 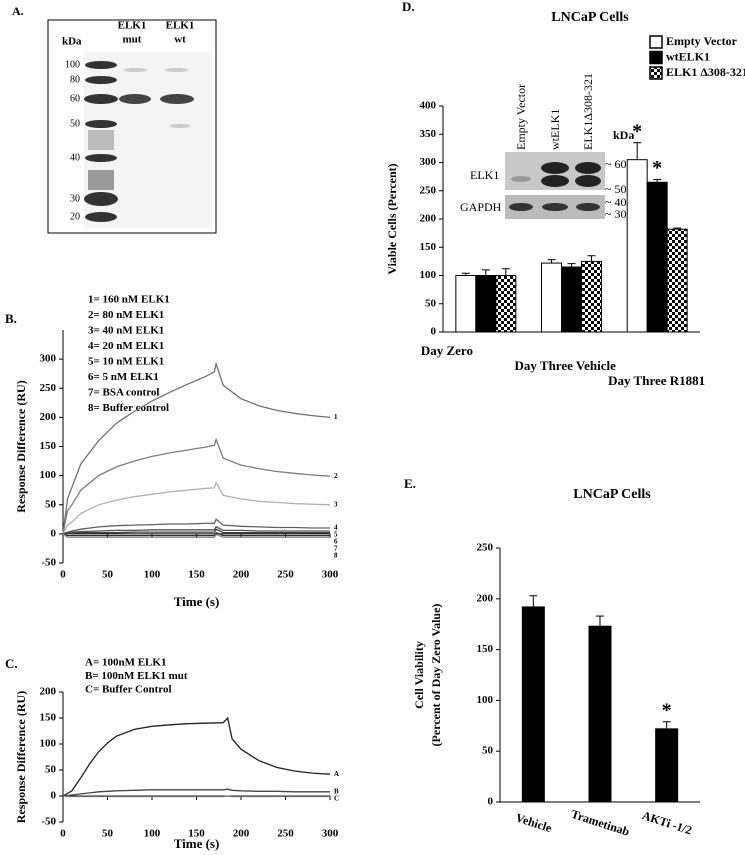 What do you see at coordinates (688, 56) in the screenshot?
I see `legend-label: wtELK1` at bounding box center [688, 56].